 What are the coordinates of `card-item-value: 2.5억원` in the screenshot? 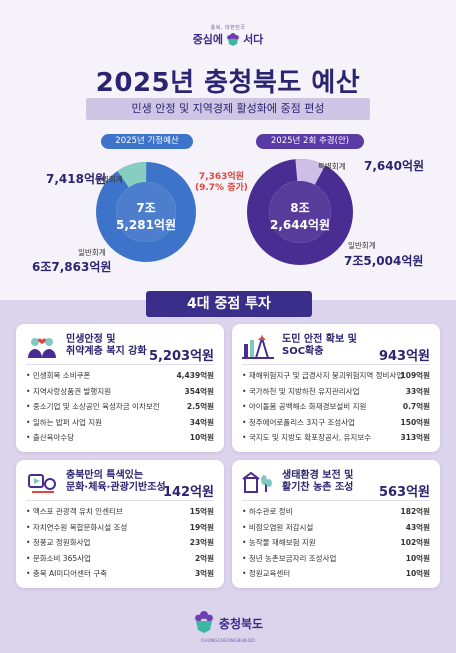 It's located at (200, 406).